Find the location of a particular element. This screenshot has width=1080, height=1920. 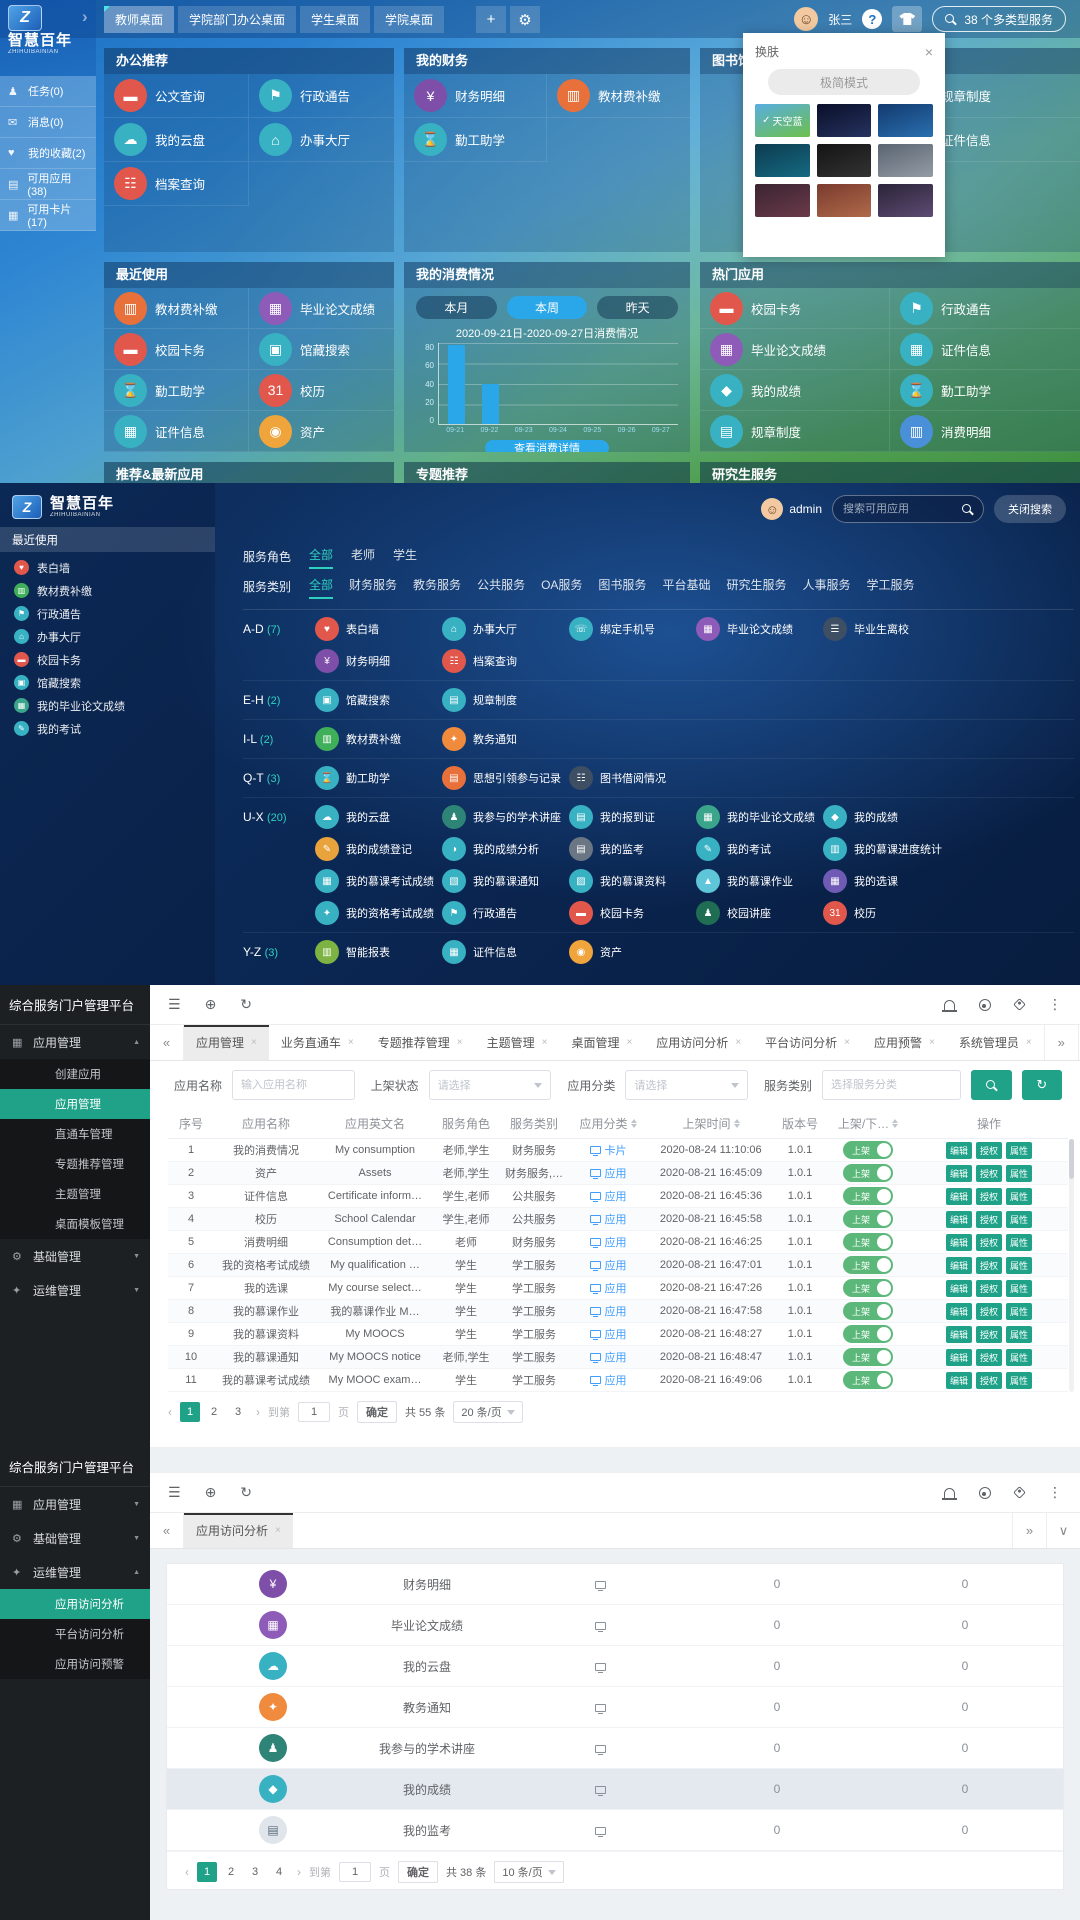

recent-item: ▬ 校园卡务 is located at coordinates (107, 659).